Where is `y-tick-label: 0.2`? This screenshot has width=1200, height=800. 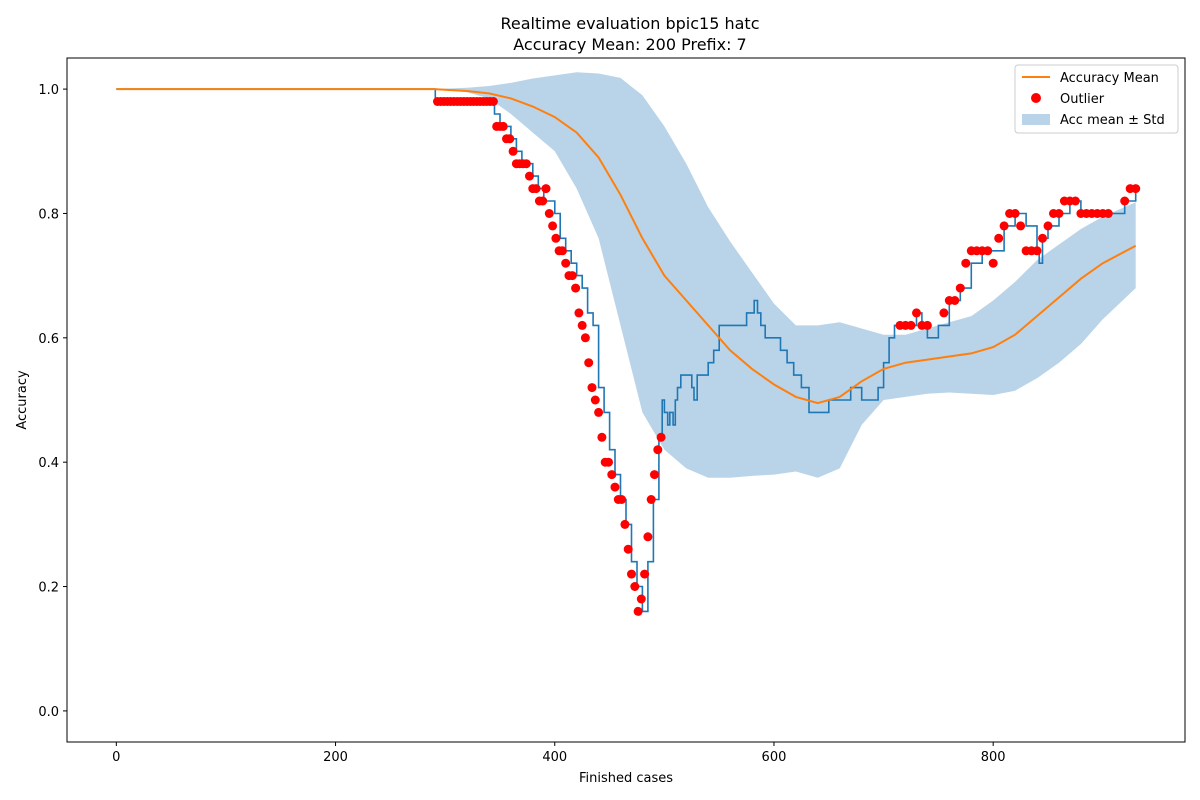
y-tick-label: 0.2 is located at coordinates (48, 588).